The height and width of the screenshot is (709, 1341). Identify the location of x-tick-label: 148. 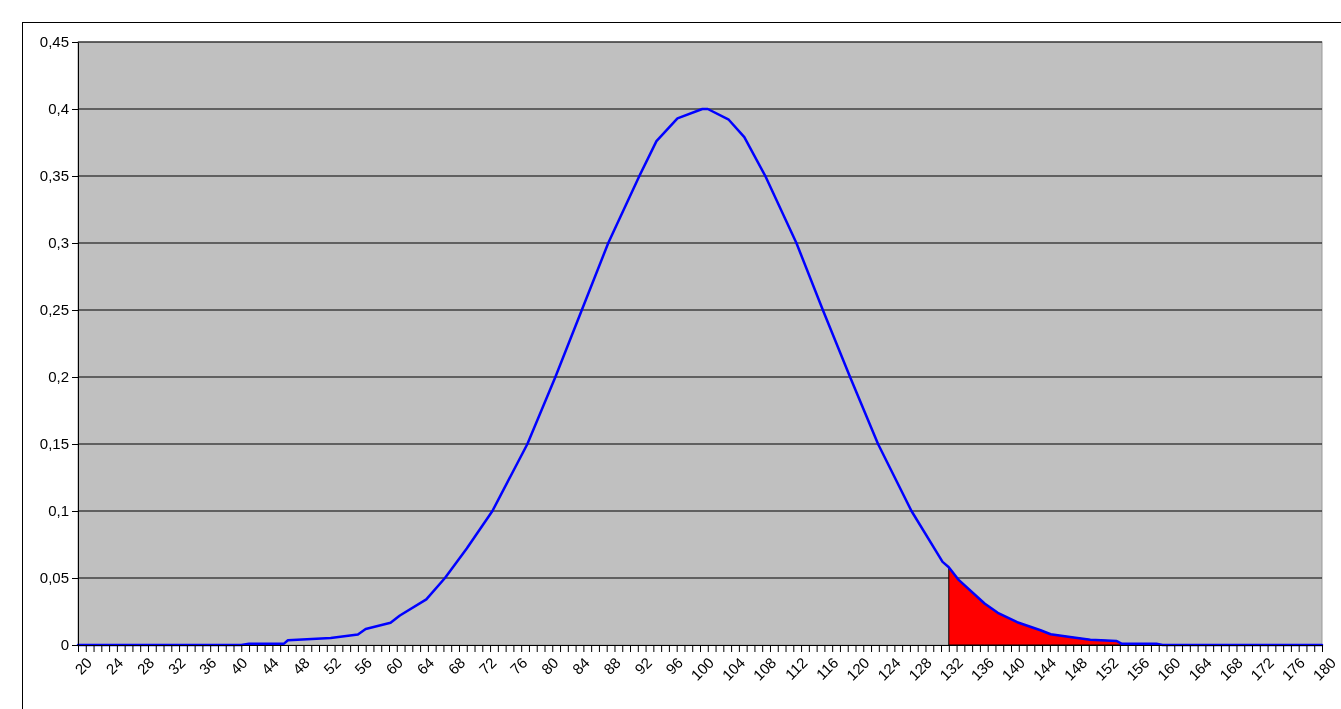
(1075, 668).